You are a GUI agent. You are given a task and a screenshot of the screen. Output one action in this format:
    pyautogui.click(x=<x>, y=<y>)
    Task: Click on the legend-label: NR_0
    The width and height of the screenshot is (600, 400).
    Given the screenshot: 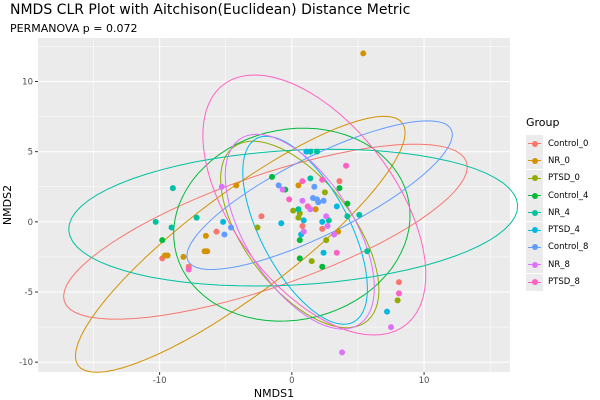 What is the action you would take?
    pyautogui.click(x=559, y=160)
    